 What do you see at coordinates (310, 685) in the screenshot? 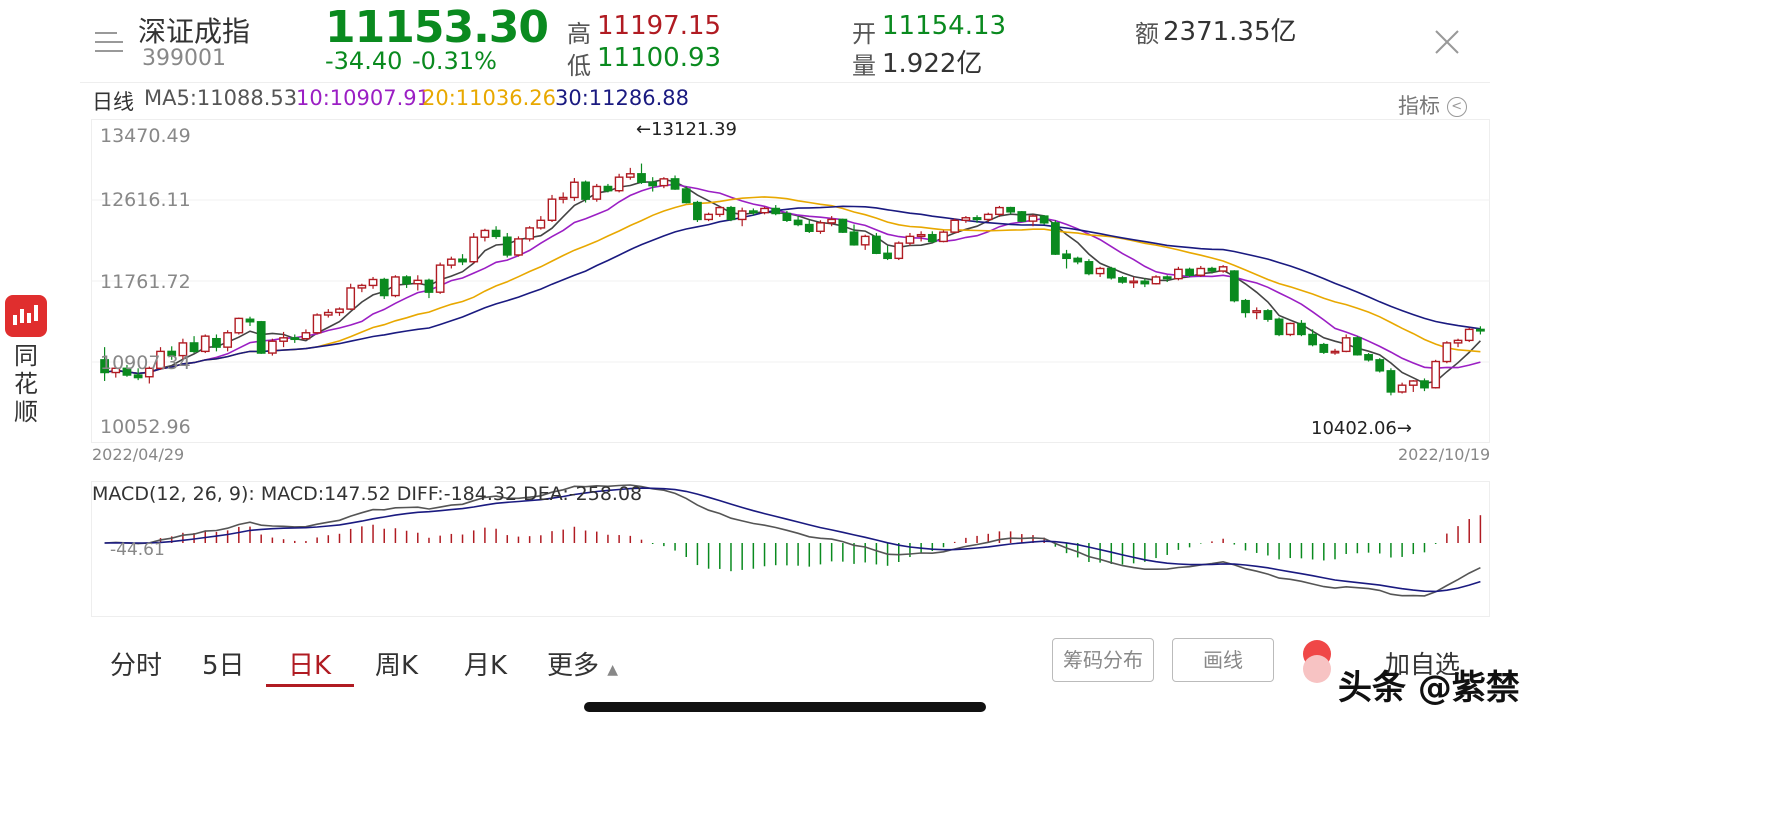
I see `active-tab-underline` at bounding box center [310, 685].